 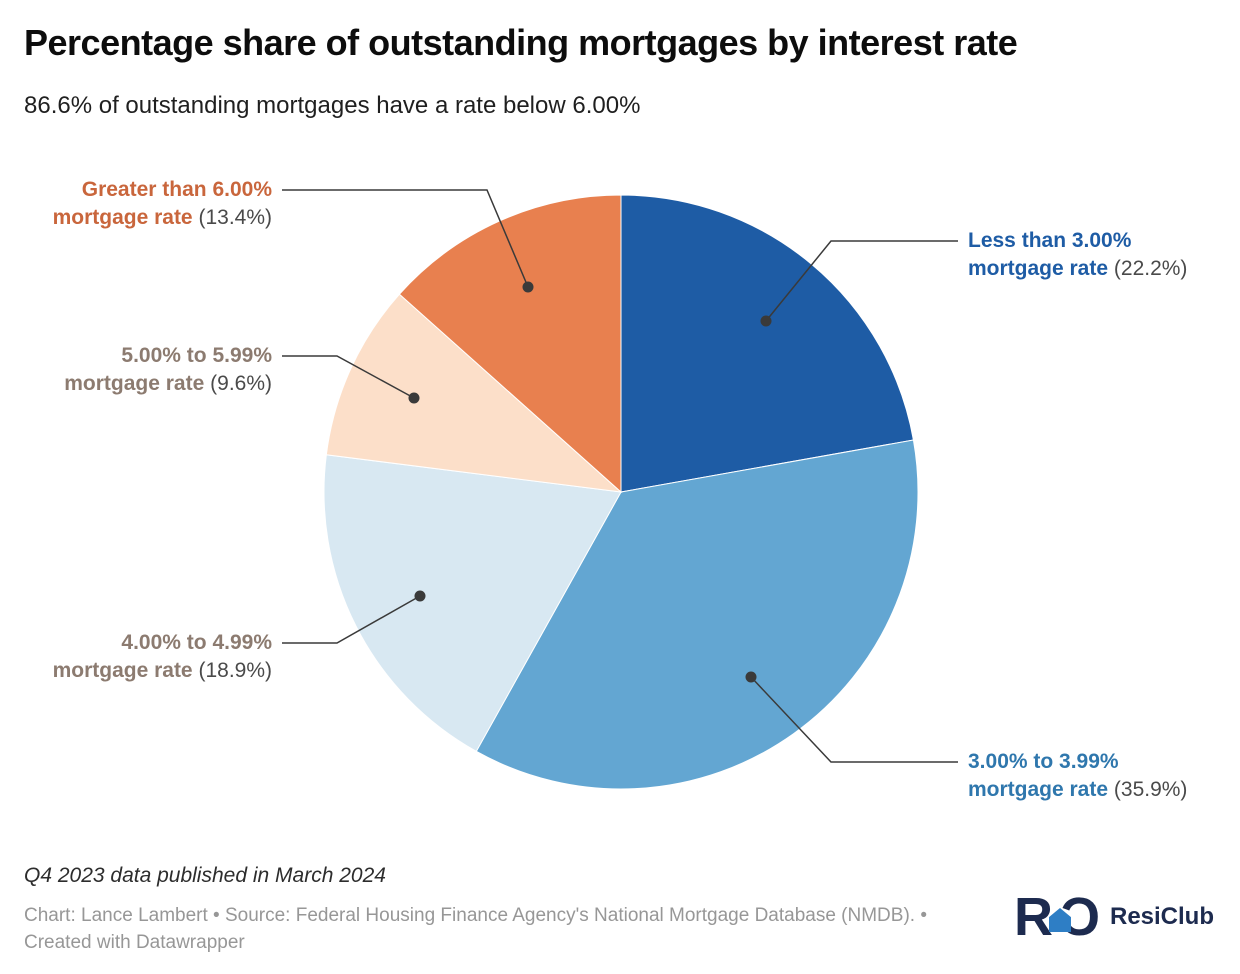 What do you see at coordinates (196, 355) in the screenshot?
I see `slice-label-line1: 5.00% to 5.99%` at bounding box center [196, 355].